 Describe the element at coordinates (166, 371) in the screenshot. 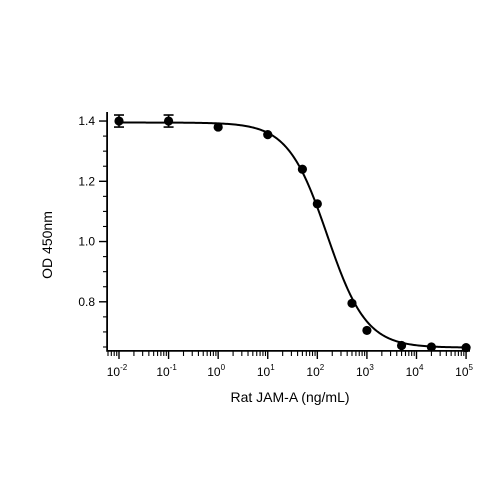

I see `x-tick-label: 10⁻¹` at that location.